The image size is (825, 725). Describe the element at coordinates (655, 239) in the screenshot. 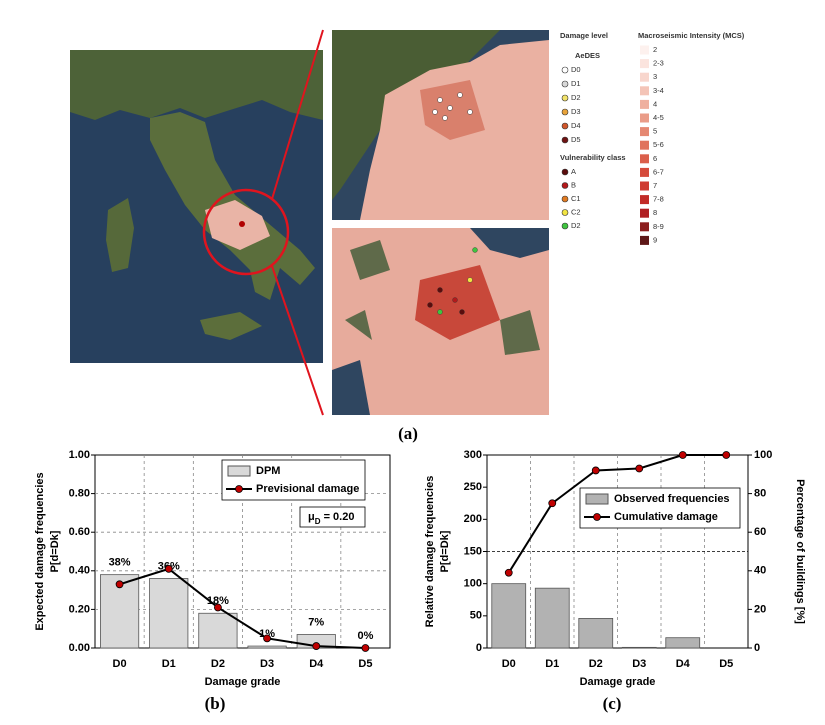

I see `legend-label: 9` at that location.